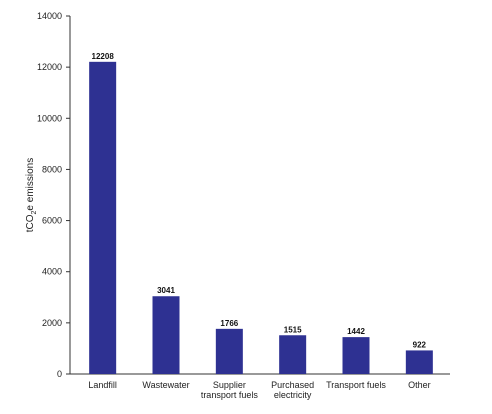 The image size is (492, 414). I want to click on y-tick-label: 4000, so click(52, 272).